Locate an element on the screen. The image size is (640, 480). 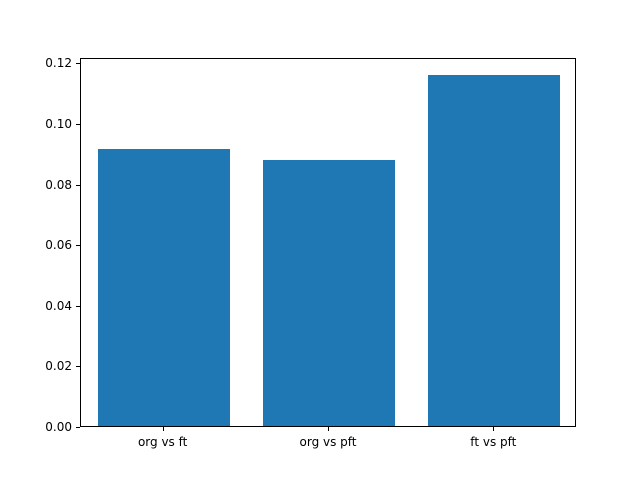
y-tick-label: 0.08 is located at coordinates (58, 184).